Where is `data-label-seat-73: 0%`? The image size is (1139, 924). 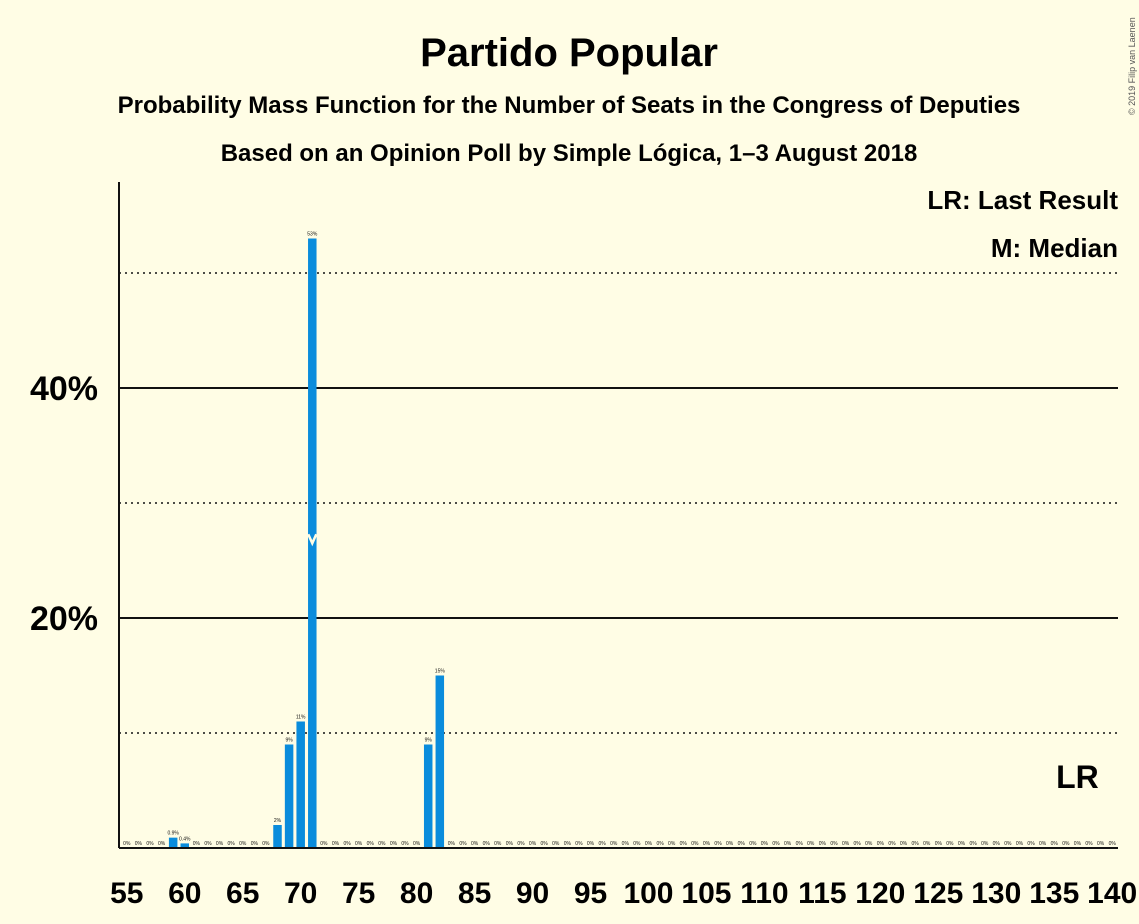
data-label-seat-73: 0% is located at coordinates (336, 844).